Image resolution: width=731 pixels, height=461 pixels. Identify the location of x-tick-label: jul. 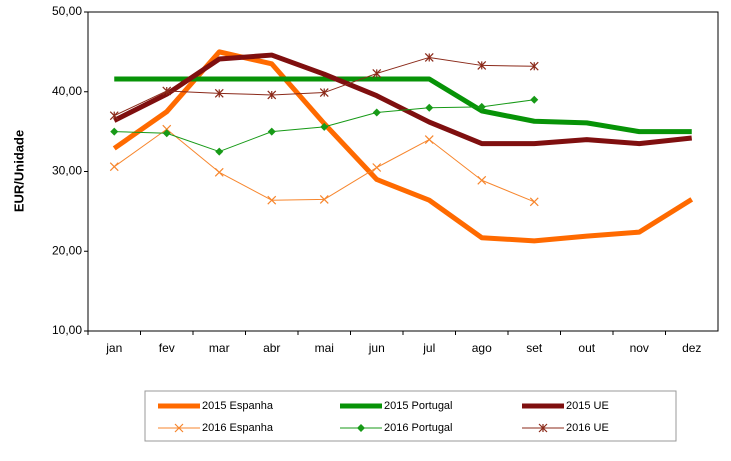
(428, 348).